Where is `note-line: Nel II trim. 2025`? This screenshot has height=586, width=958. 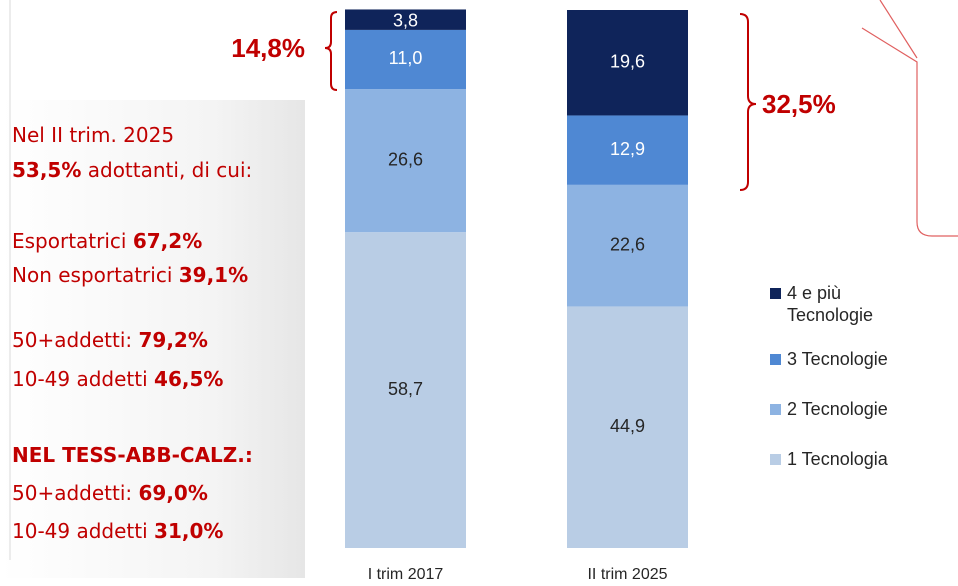
note-line: Nel II trim. 2025 is located at coordinates (93, 135).